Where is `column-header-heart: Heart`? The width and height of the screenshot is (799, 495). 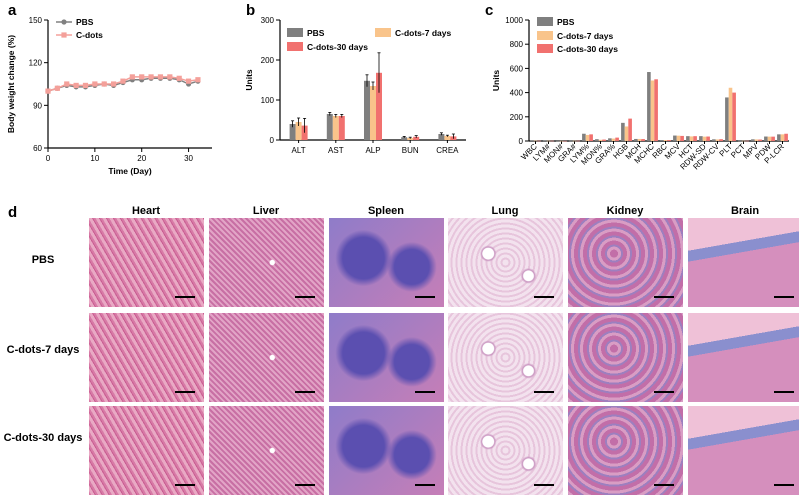 column-header-heart: Heart is located at coordinates (146, 211).